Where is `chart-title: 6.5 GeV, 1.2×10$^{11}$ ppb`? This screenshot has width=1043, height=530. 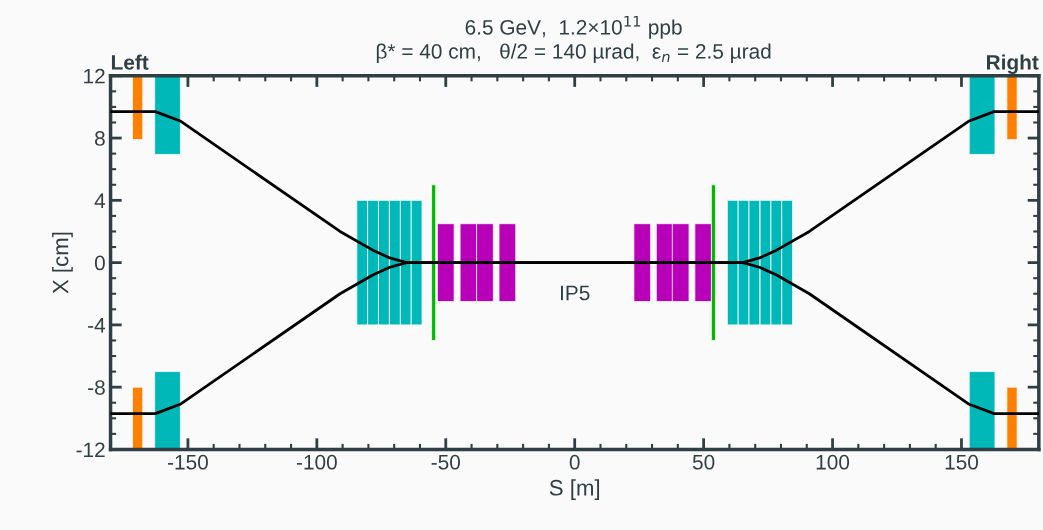 chart-title: 6.5 GeV, 1.2×10$^{11}$ ppb is located at coordinates (573, 27).